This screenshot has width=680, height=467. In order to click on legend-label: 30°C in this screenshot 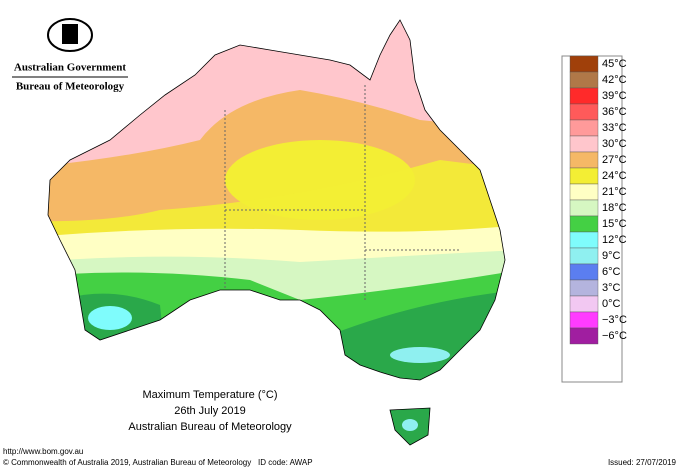, I will do `click(614, 144)`.